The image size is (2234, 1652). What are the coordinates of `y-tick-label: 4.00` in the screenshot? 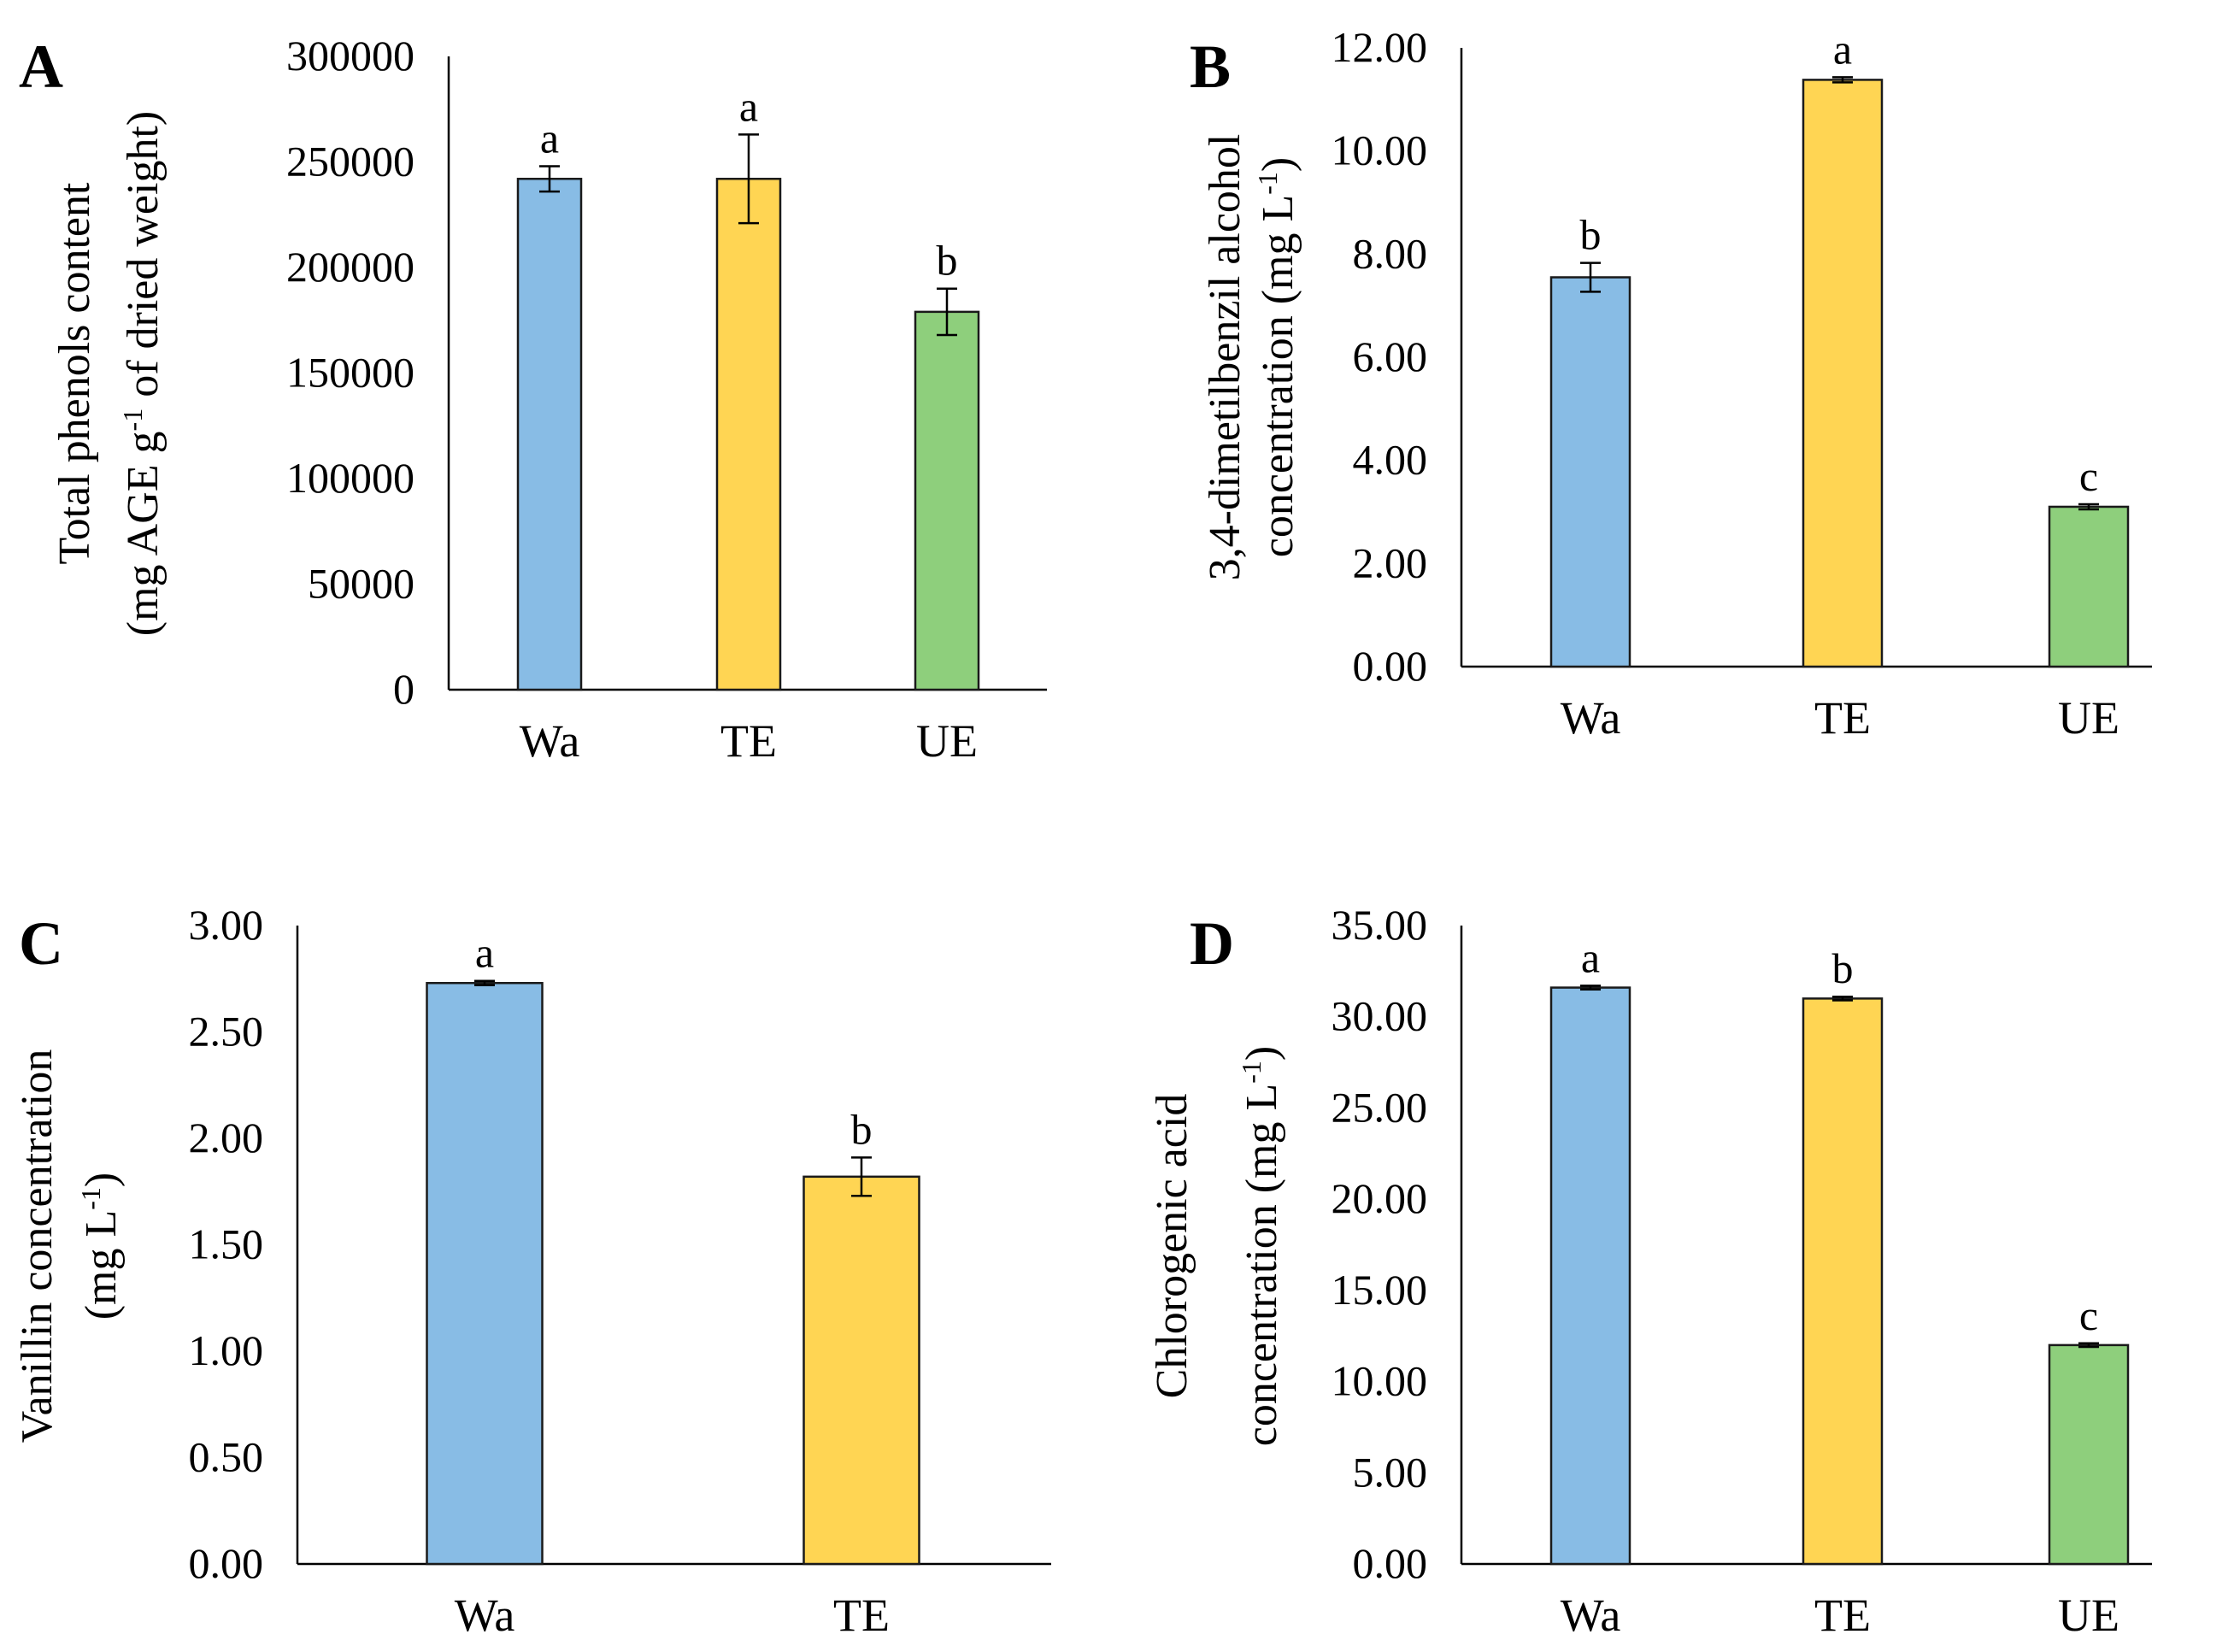 It's located at (1390, 460).